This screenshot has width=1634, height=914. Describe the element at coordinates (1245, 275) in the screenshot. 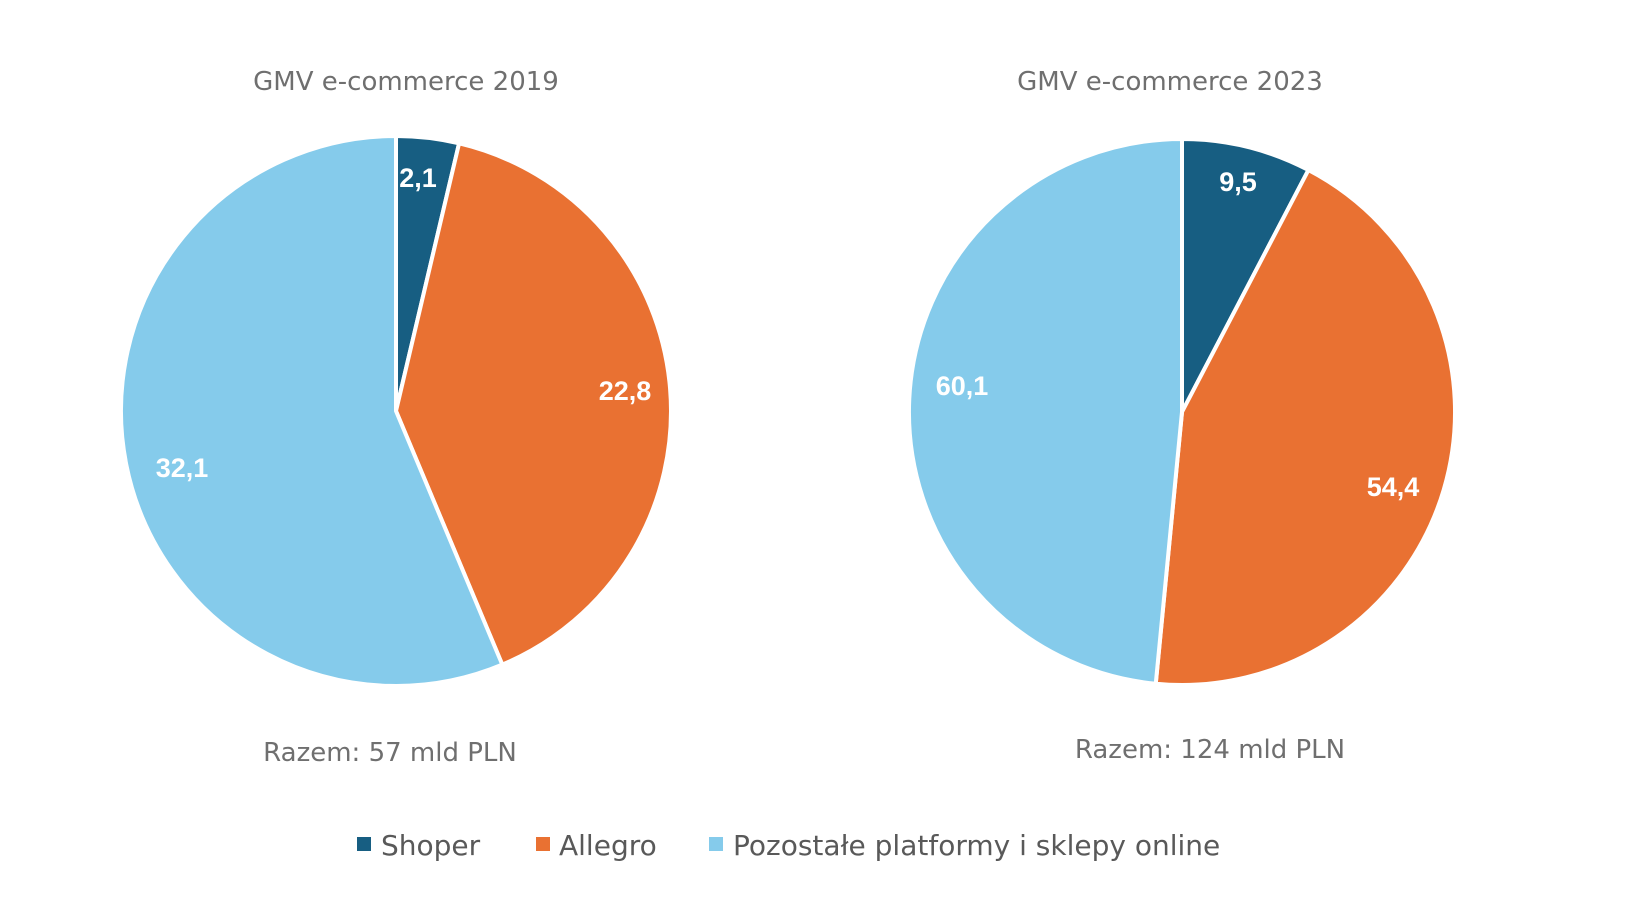

I see `pie-slice-shoper-2023` at that location.